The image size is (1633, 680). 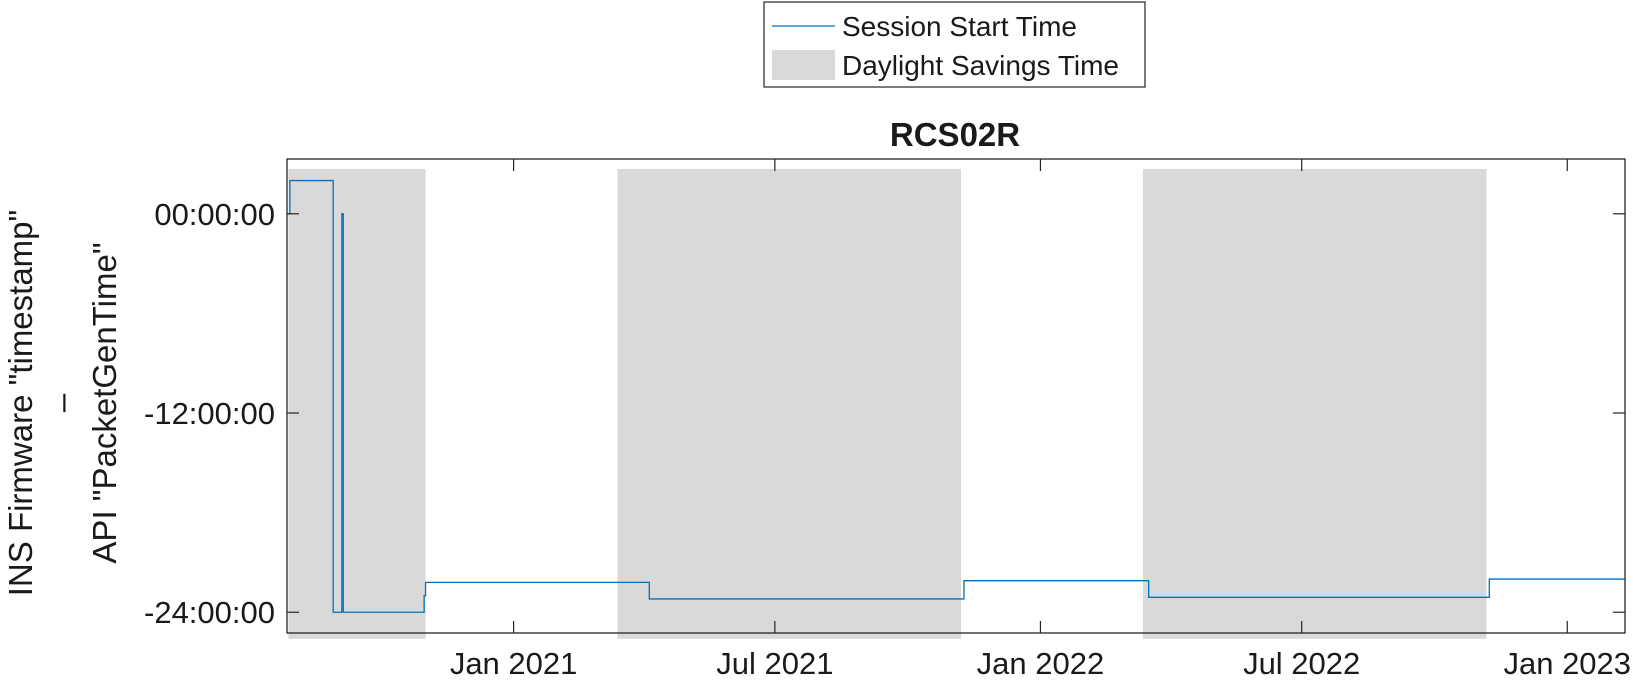 What do you see at coordinates (214, 214) in the screenshot?
I see `y-tick-label: 00:00:00` at bounding box center [214, 214].